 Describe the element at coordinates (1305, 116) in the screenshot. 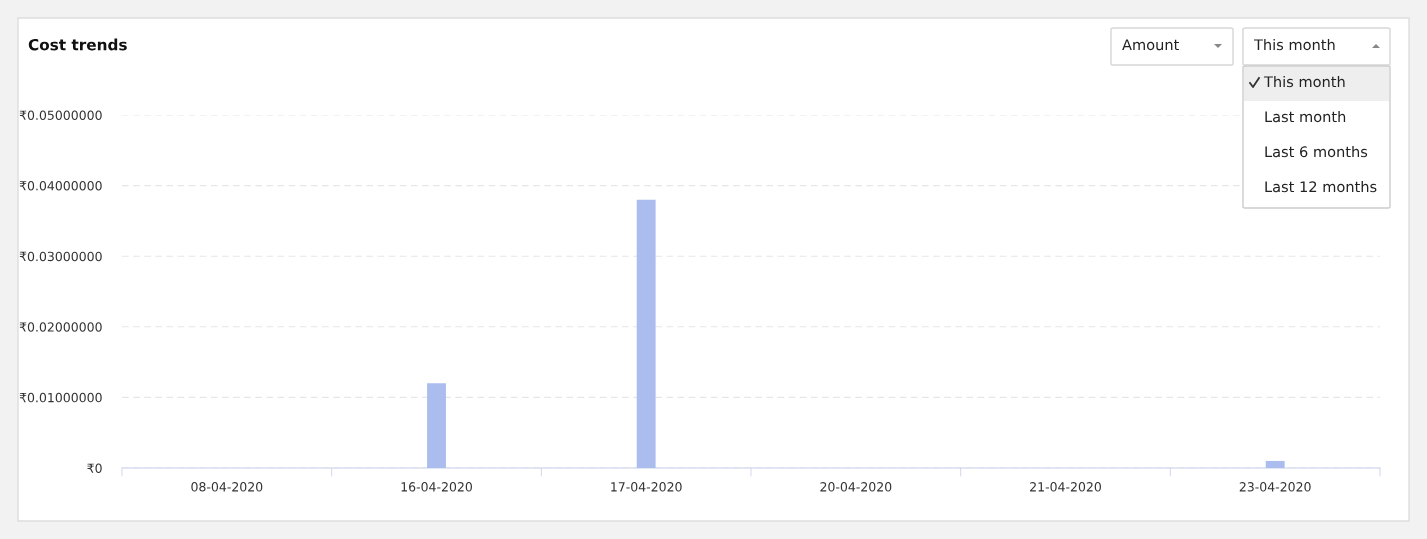

I see `annotation: Last month` at that location.